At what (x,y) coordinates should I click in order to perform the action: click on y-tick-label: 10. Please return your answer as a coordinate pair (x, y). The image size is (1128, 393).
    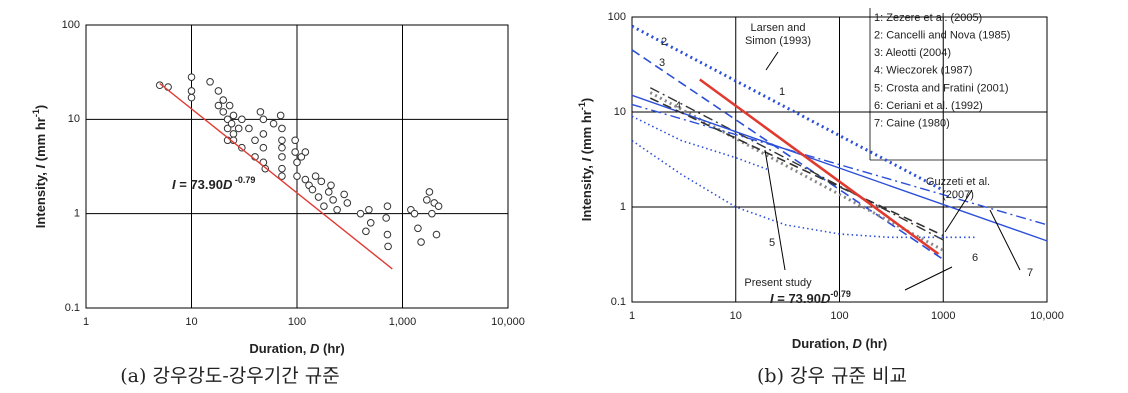
    Looking at the image, I should click on (74, 119).